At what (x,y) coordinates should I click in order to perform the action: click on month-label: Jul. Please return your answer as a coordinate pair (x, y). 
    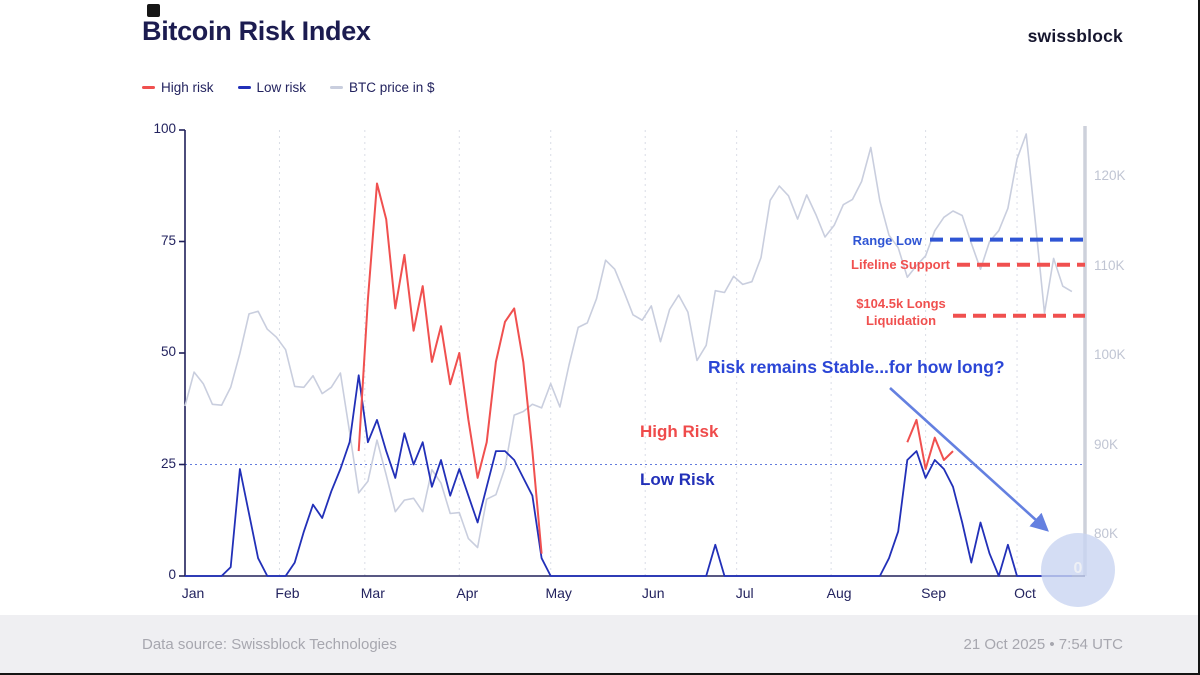
    Looking at the image, I should click on (744, 593).